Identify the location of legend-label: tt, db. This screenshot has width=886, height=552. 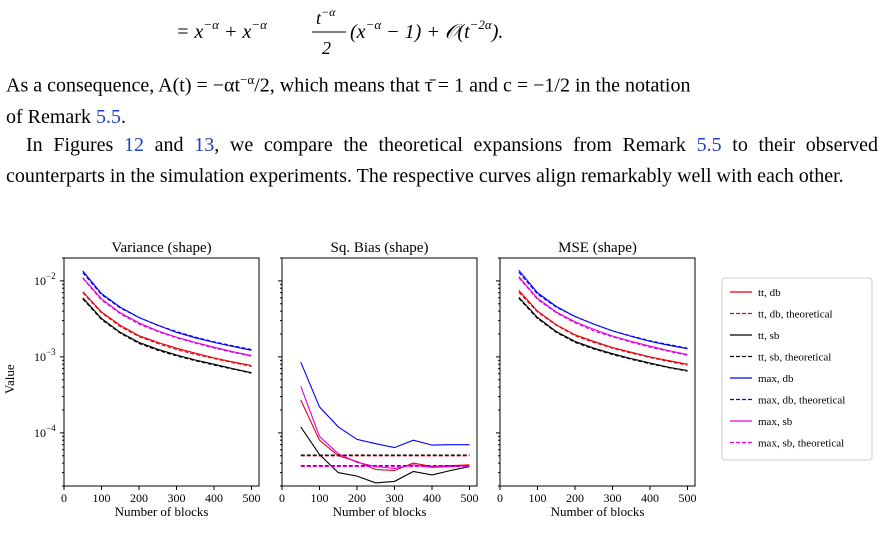
(769, 293).